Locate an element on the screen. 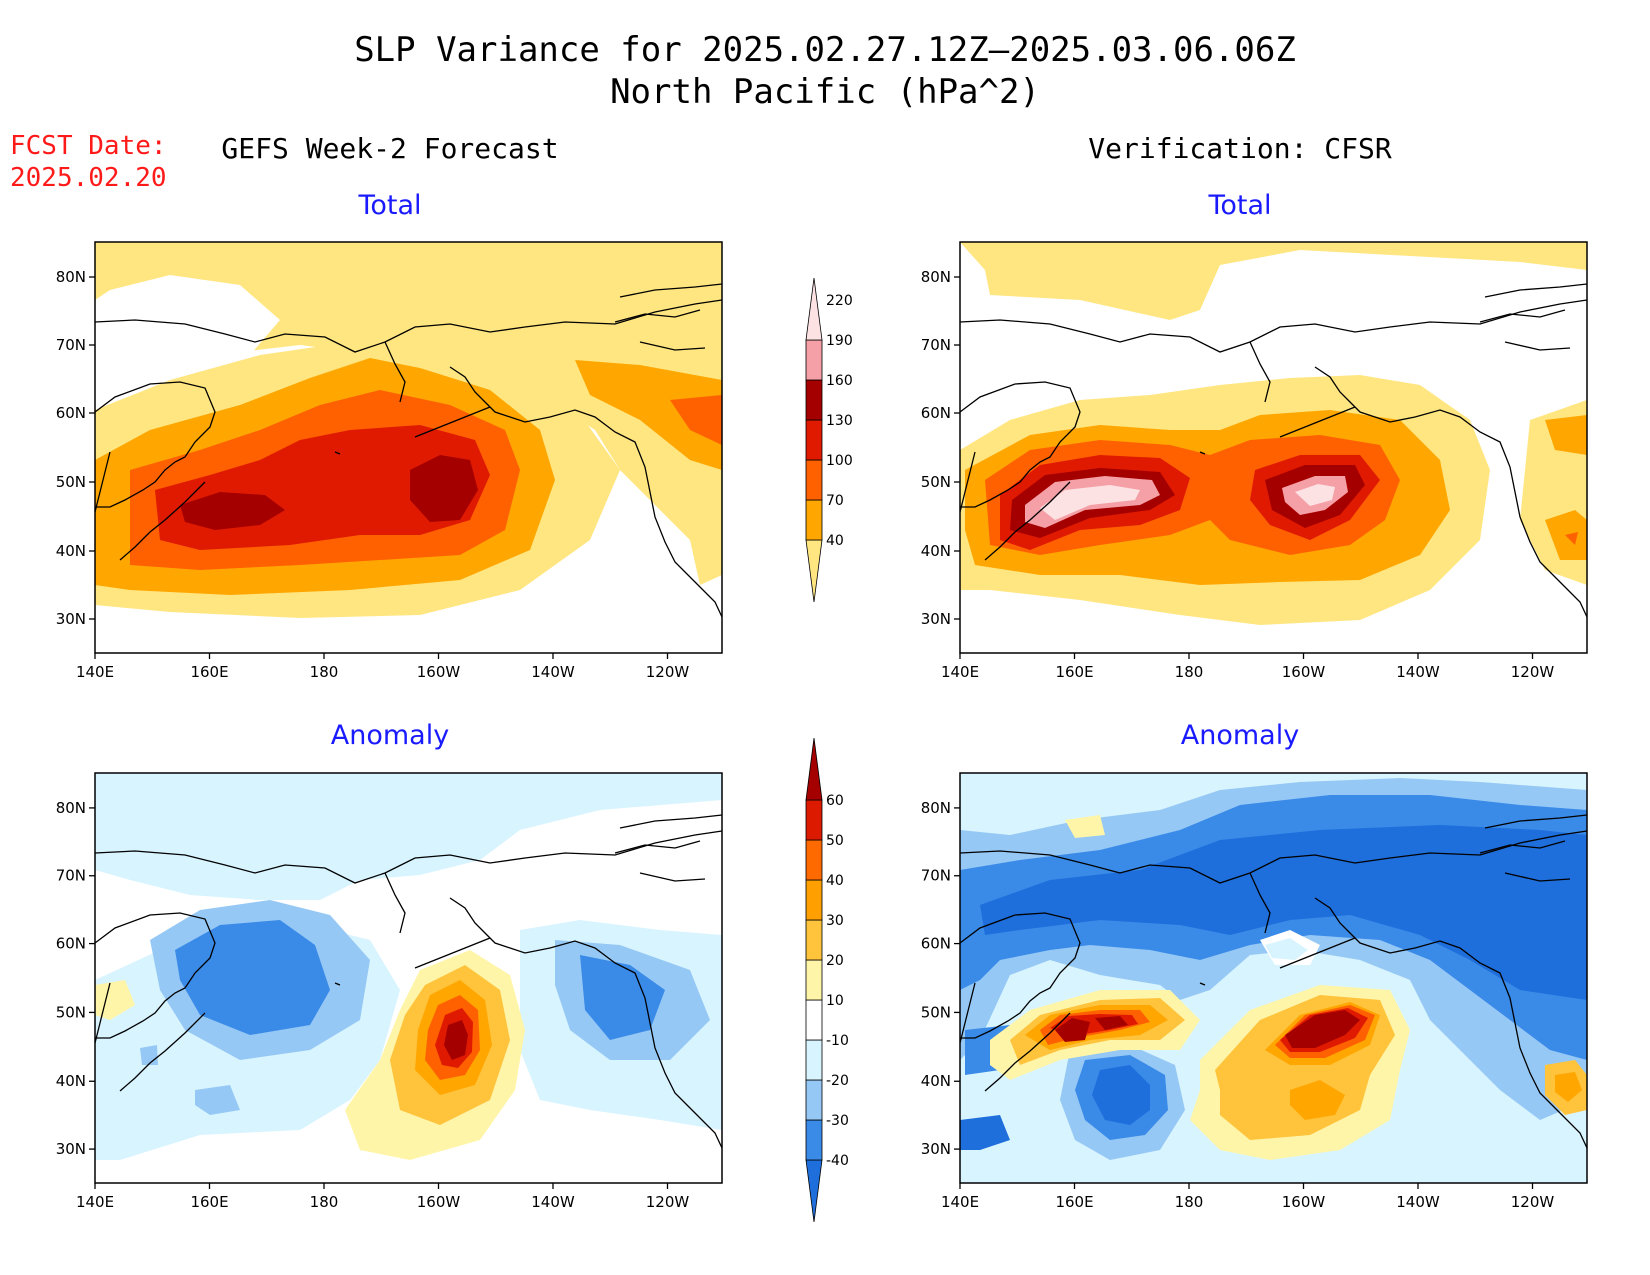  frame-tr is located at coordinates (1273, 447).